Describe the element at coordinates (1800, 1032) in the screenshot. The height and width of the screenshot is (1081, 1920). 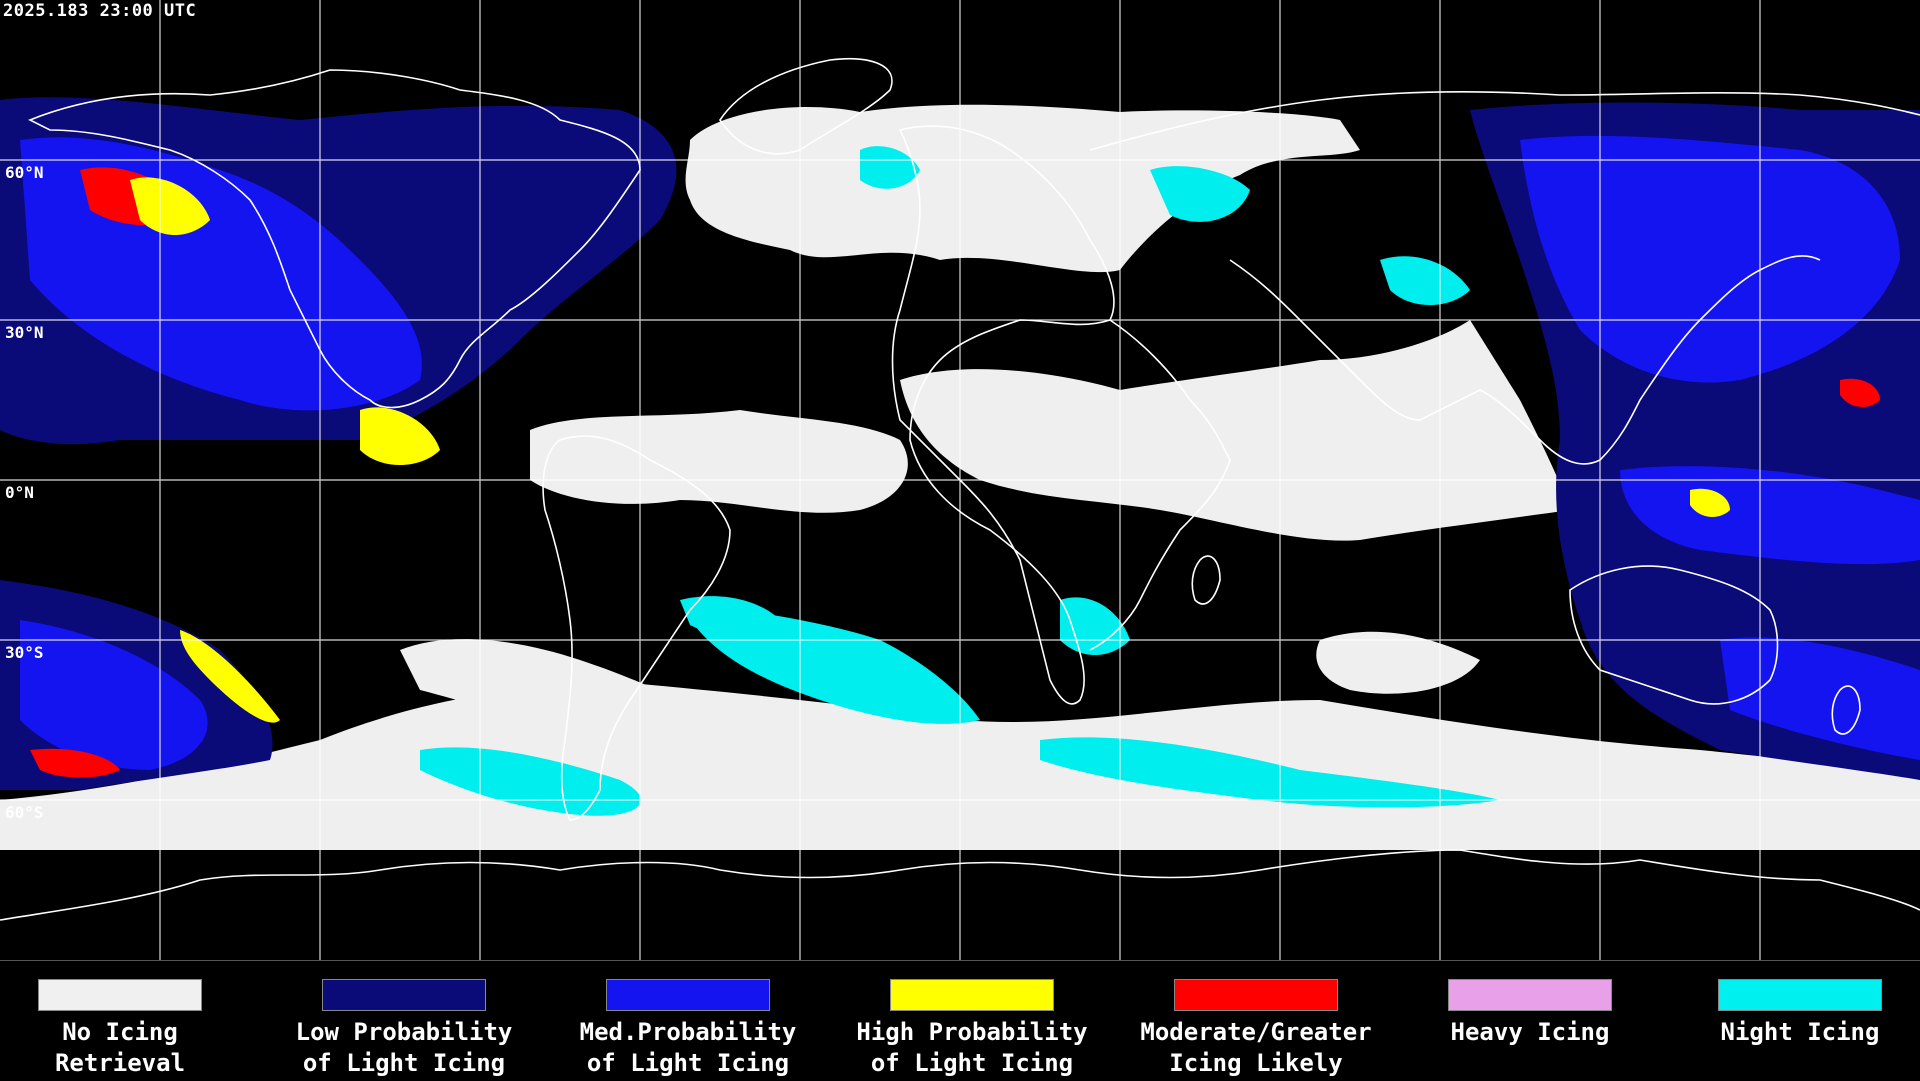
I see `legend-label-night-icing: Night Icing` at that location.